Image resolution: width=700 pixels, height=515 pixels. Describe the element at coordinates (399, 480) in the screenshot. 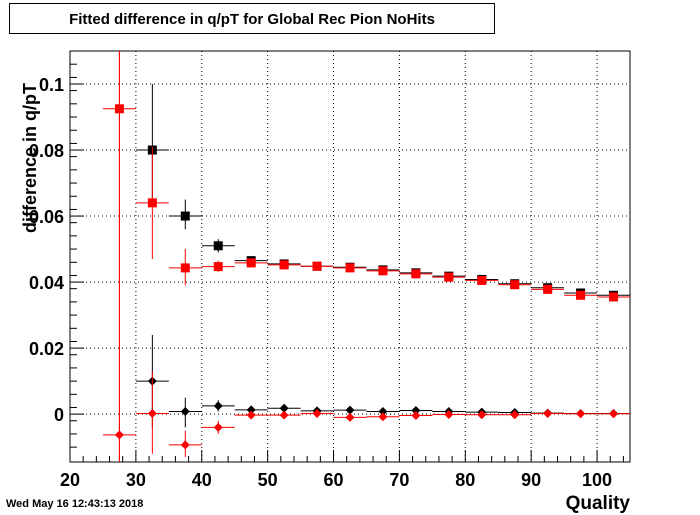

I see `x-tick-label: 70` at that location.